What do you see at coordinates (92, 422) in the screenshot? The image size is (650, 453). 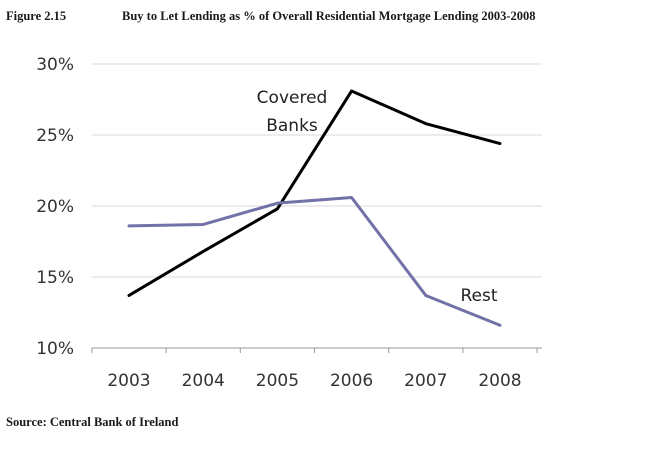 I see `source-note: Source: Central Bank of Ireland` at bounding box center [92, 422].